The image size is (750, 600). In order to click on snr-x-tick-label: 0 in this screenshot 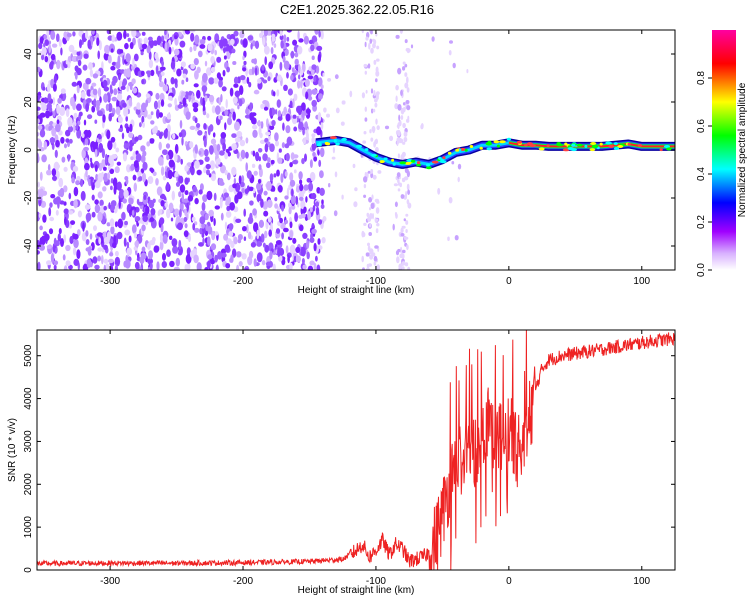, I will do `click(509, 581)`.